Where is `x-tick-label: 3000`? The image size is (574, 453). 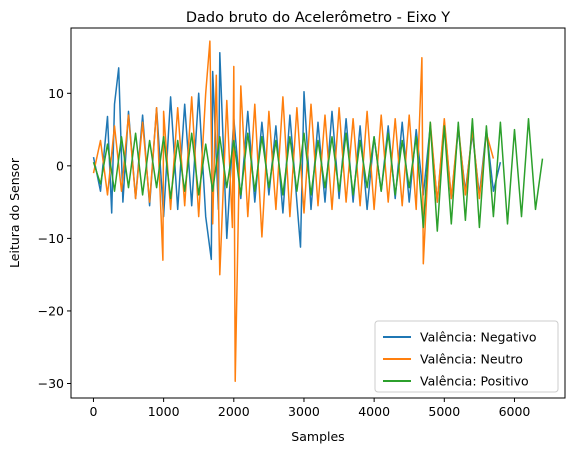
x-tick-label: 3000 is located at coordinates (304, 411).